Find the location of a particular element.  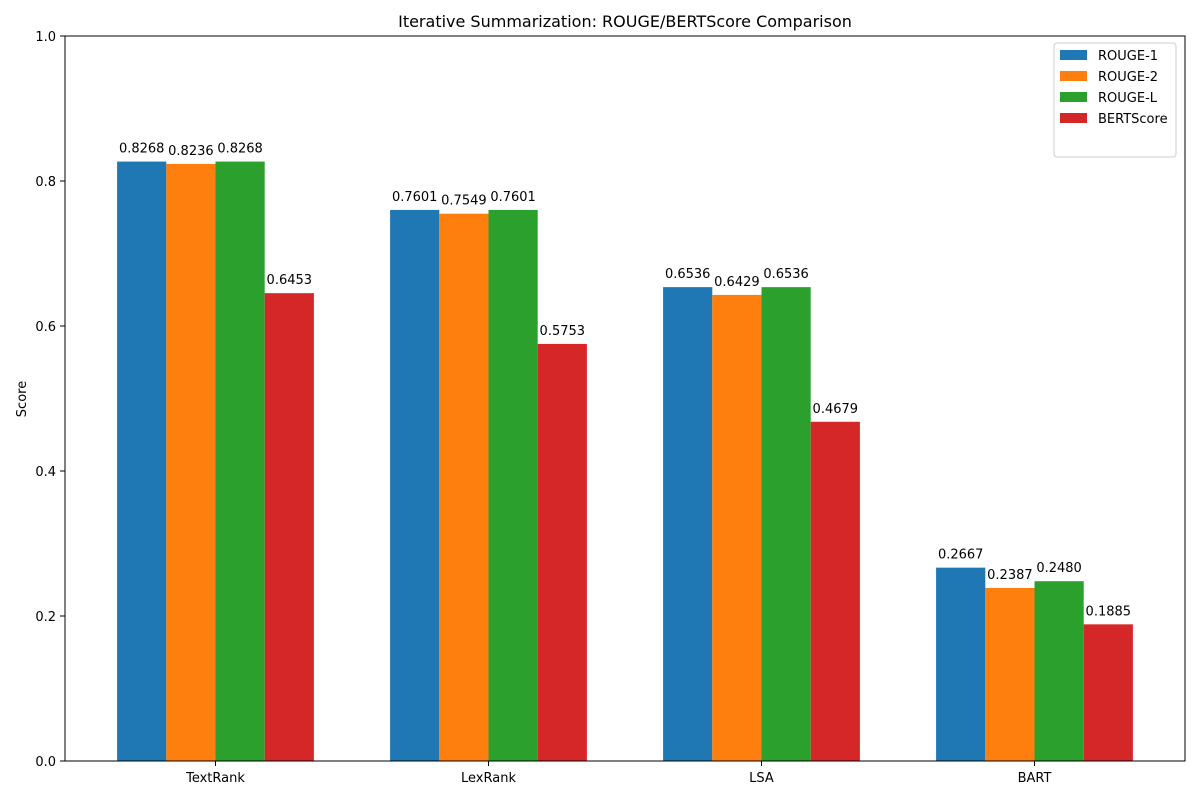

legend-label-bertscore: BERTScore is located at coordinates (1133, 119).